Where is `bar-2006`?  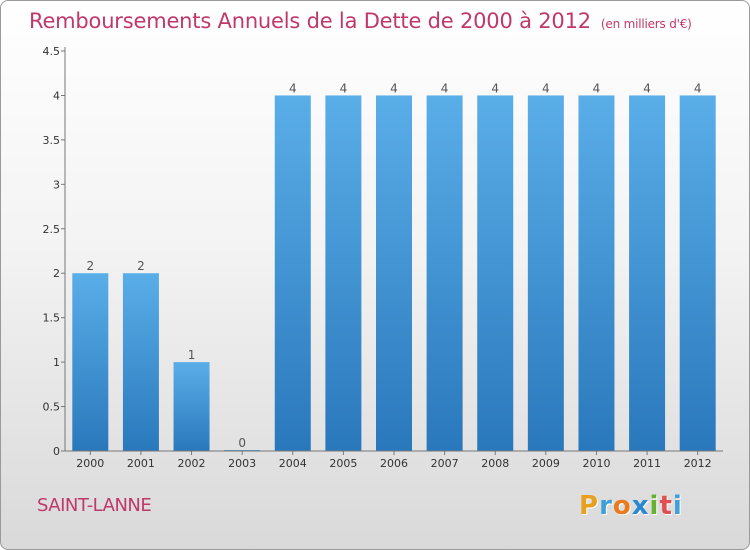
bar-2006 is located at coordinates (394, 273).